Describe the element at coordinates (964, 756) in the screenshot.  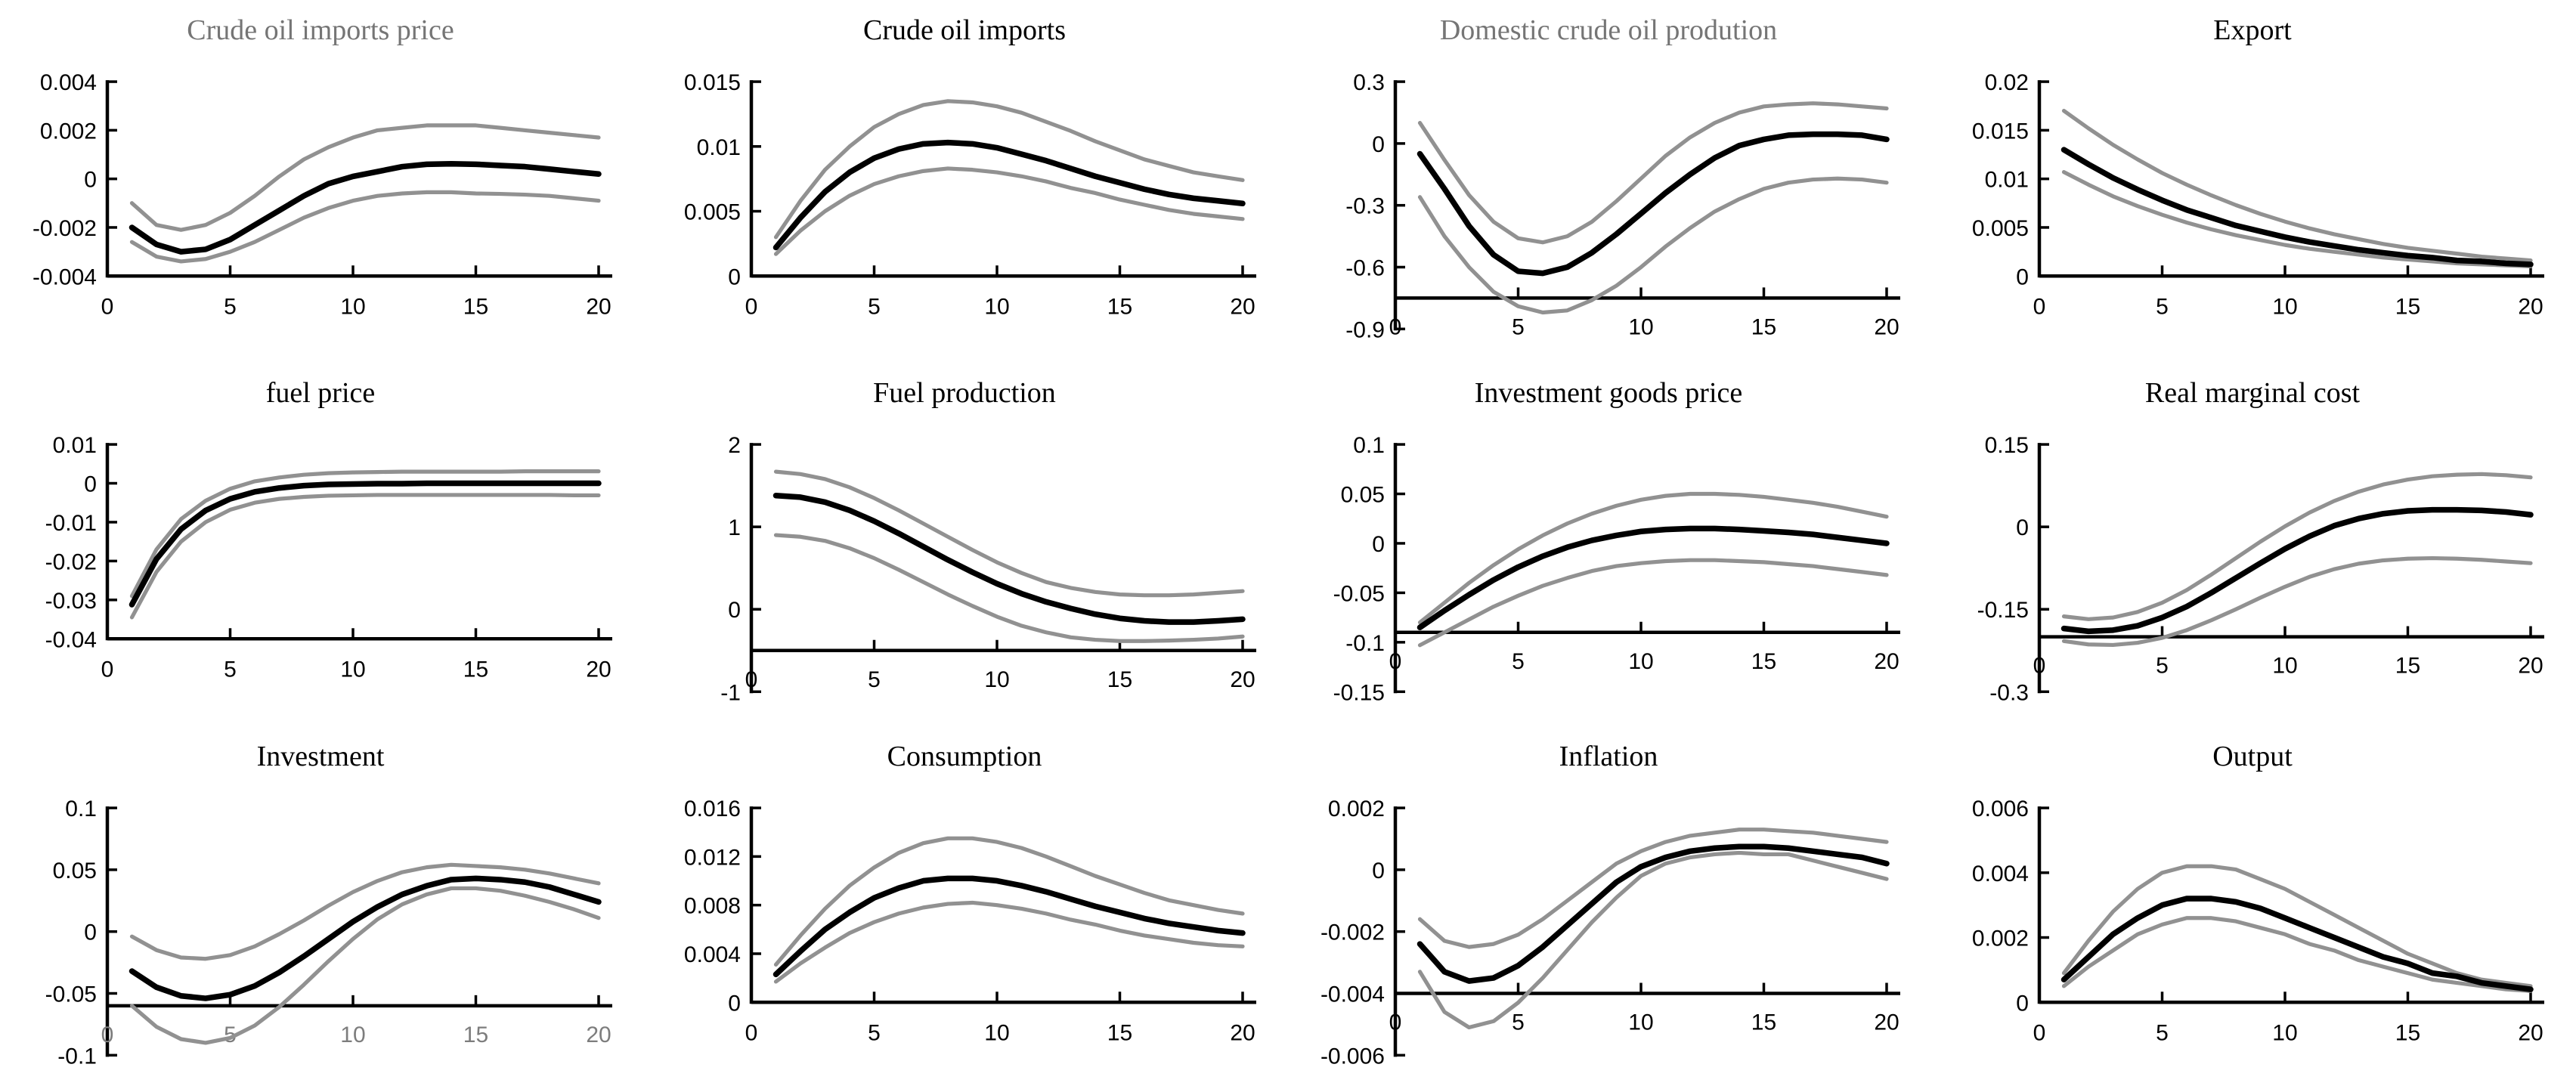
I see `chart-title: Consumption` at that location.